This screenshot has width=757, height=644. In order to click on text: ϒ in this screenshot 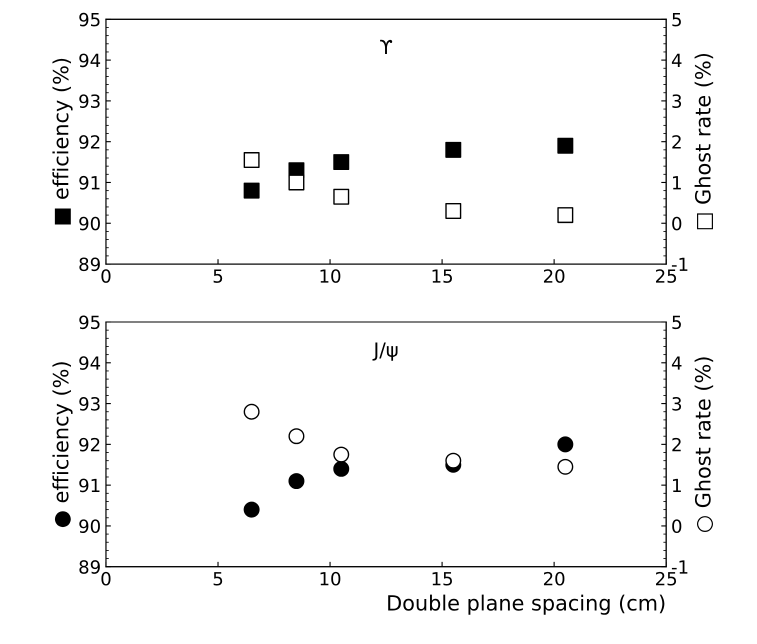, I will do `click(386, 47)`.